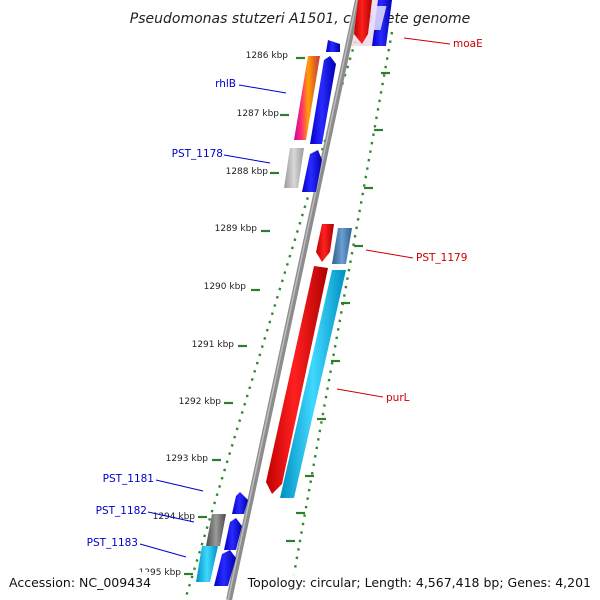 The height and width of the screenshot is (600, 600). Describe the element at coordinates (258, 114) in the screenshot. I see `tick-label-1287: 1287 kbp` at that location.